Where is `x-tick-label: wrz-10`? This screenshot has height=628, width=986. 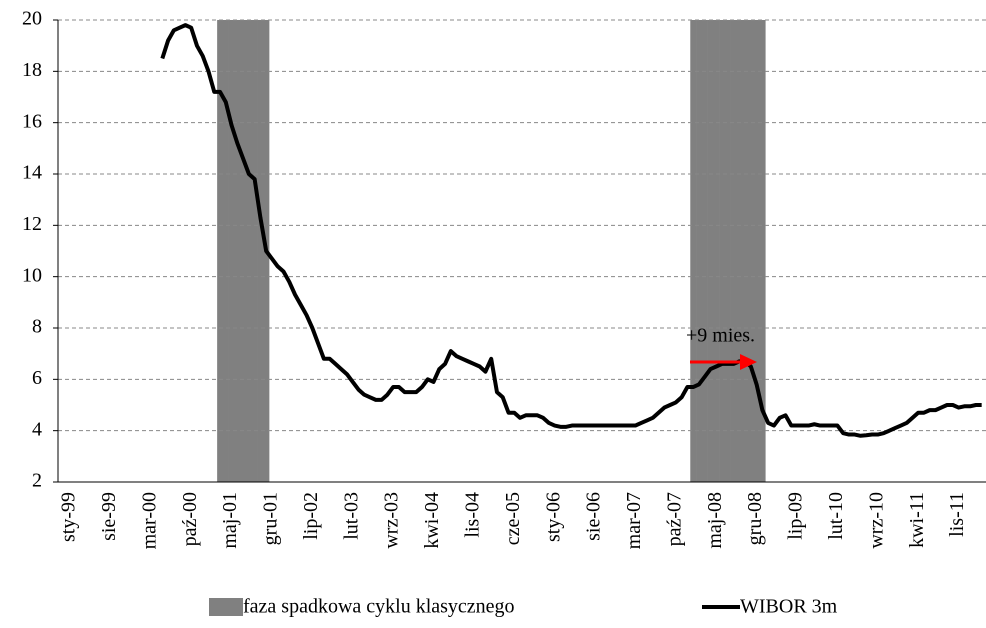
x-tick-label: wrz-10 is located at coordinates (876, 520).